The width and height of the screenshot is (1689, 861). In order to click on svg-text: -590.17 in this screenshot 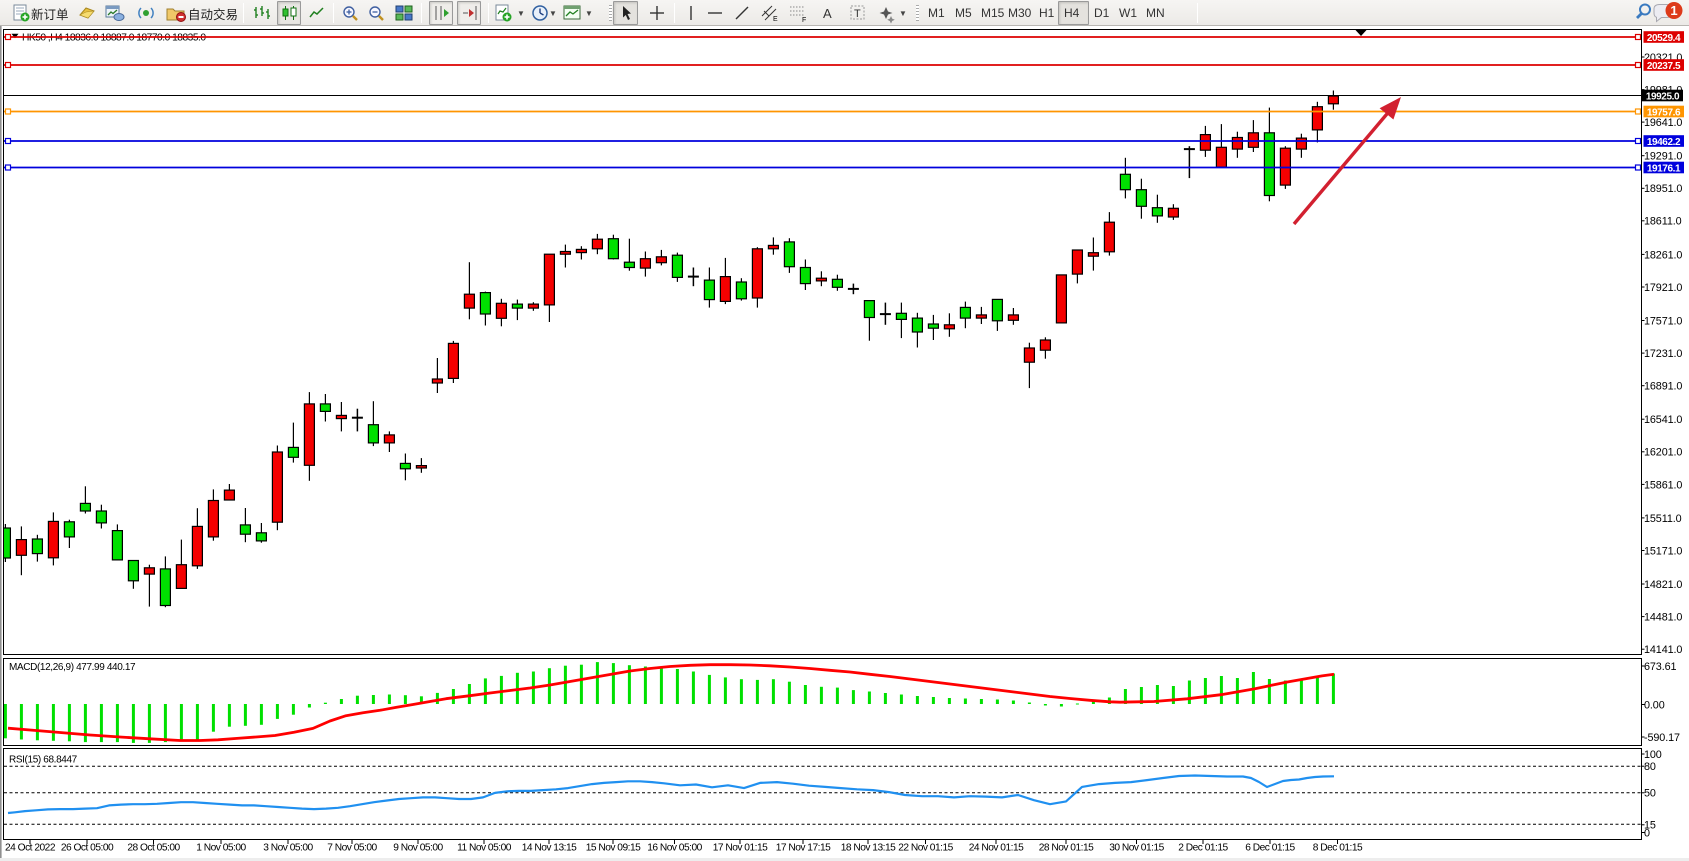, I will do `click(1662, 738)`.